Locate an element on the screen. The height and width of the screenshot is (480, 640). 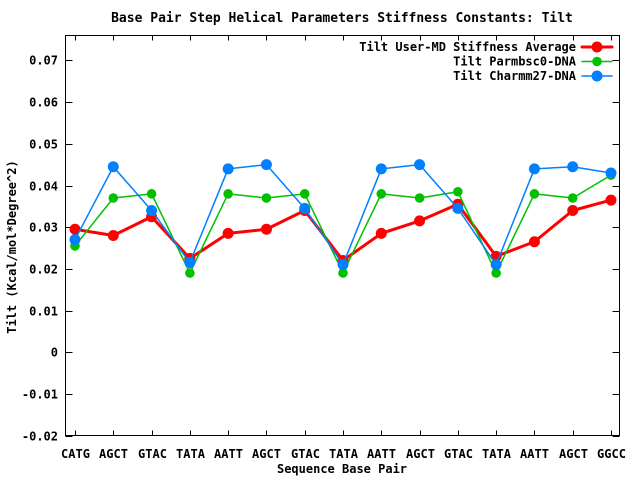
legend-label: Tilt Charmm27-DNA is located at coordinates (515, 76).